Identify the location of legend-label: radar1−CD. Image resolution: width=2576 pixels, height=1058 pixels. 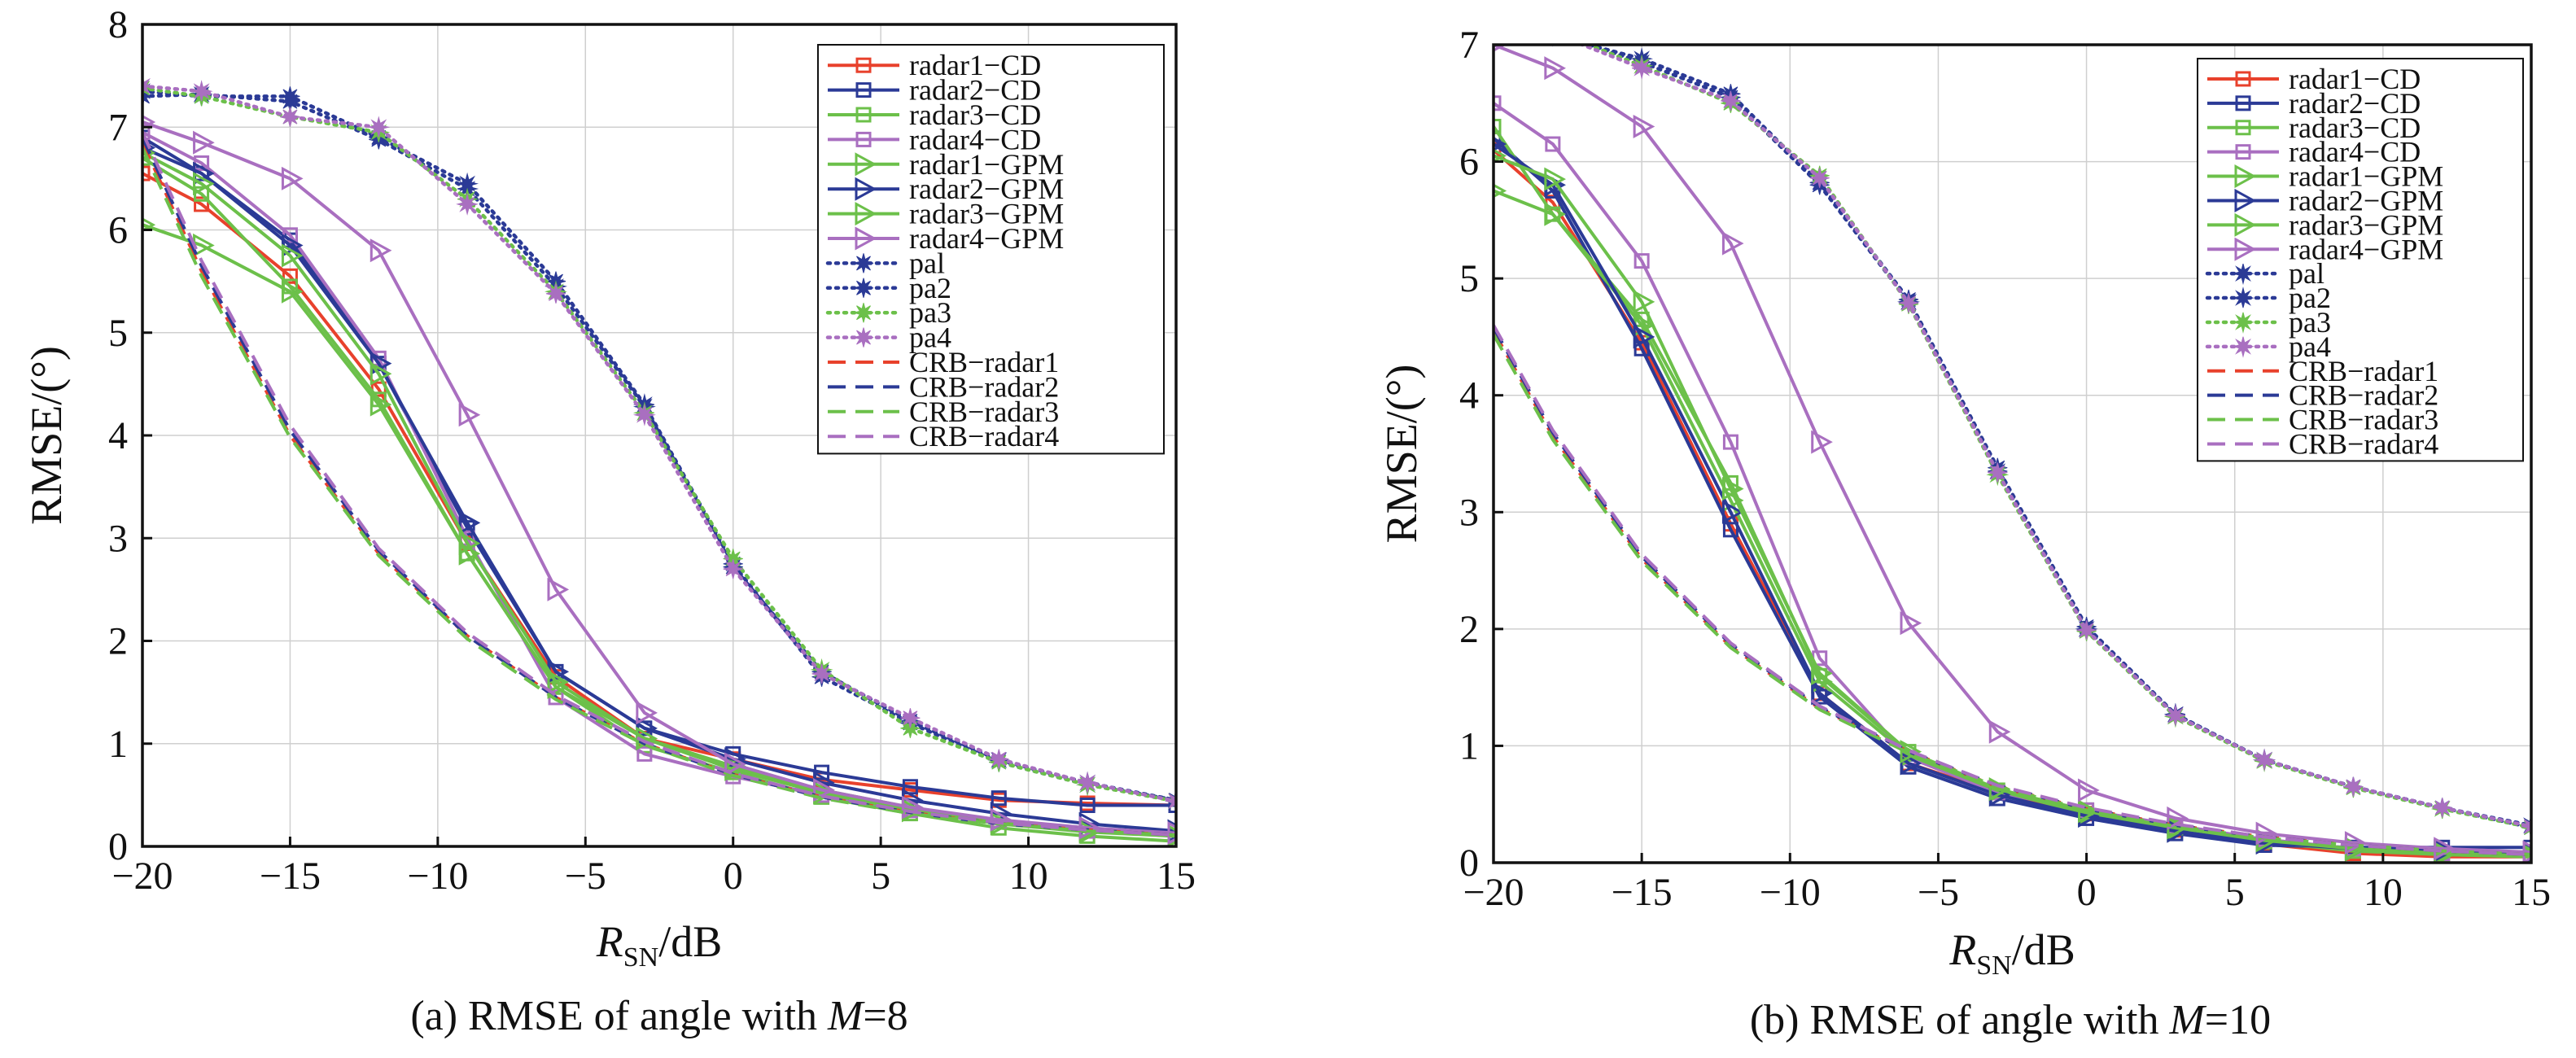
(975, 65).